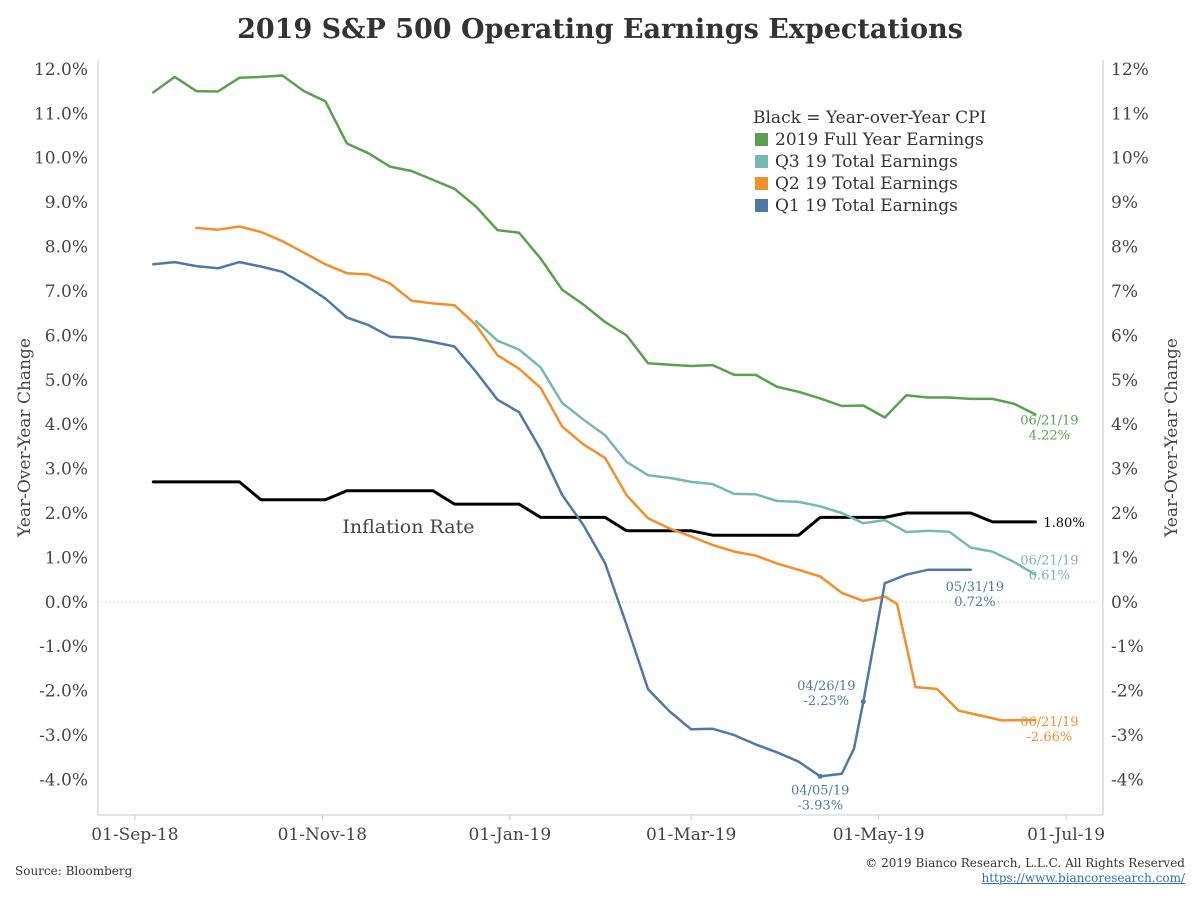  Describe the element at coordinates (1124, 336) in the screenshot. I see `y-tick-label-right: 6%` at that location.